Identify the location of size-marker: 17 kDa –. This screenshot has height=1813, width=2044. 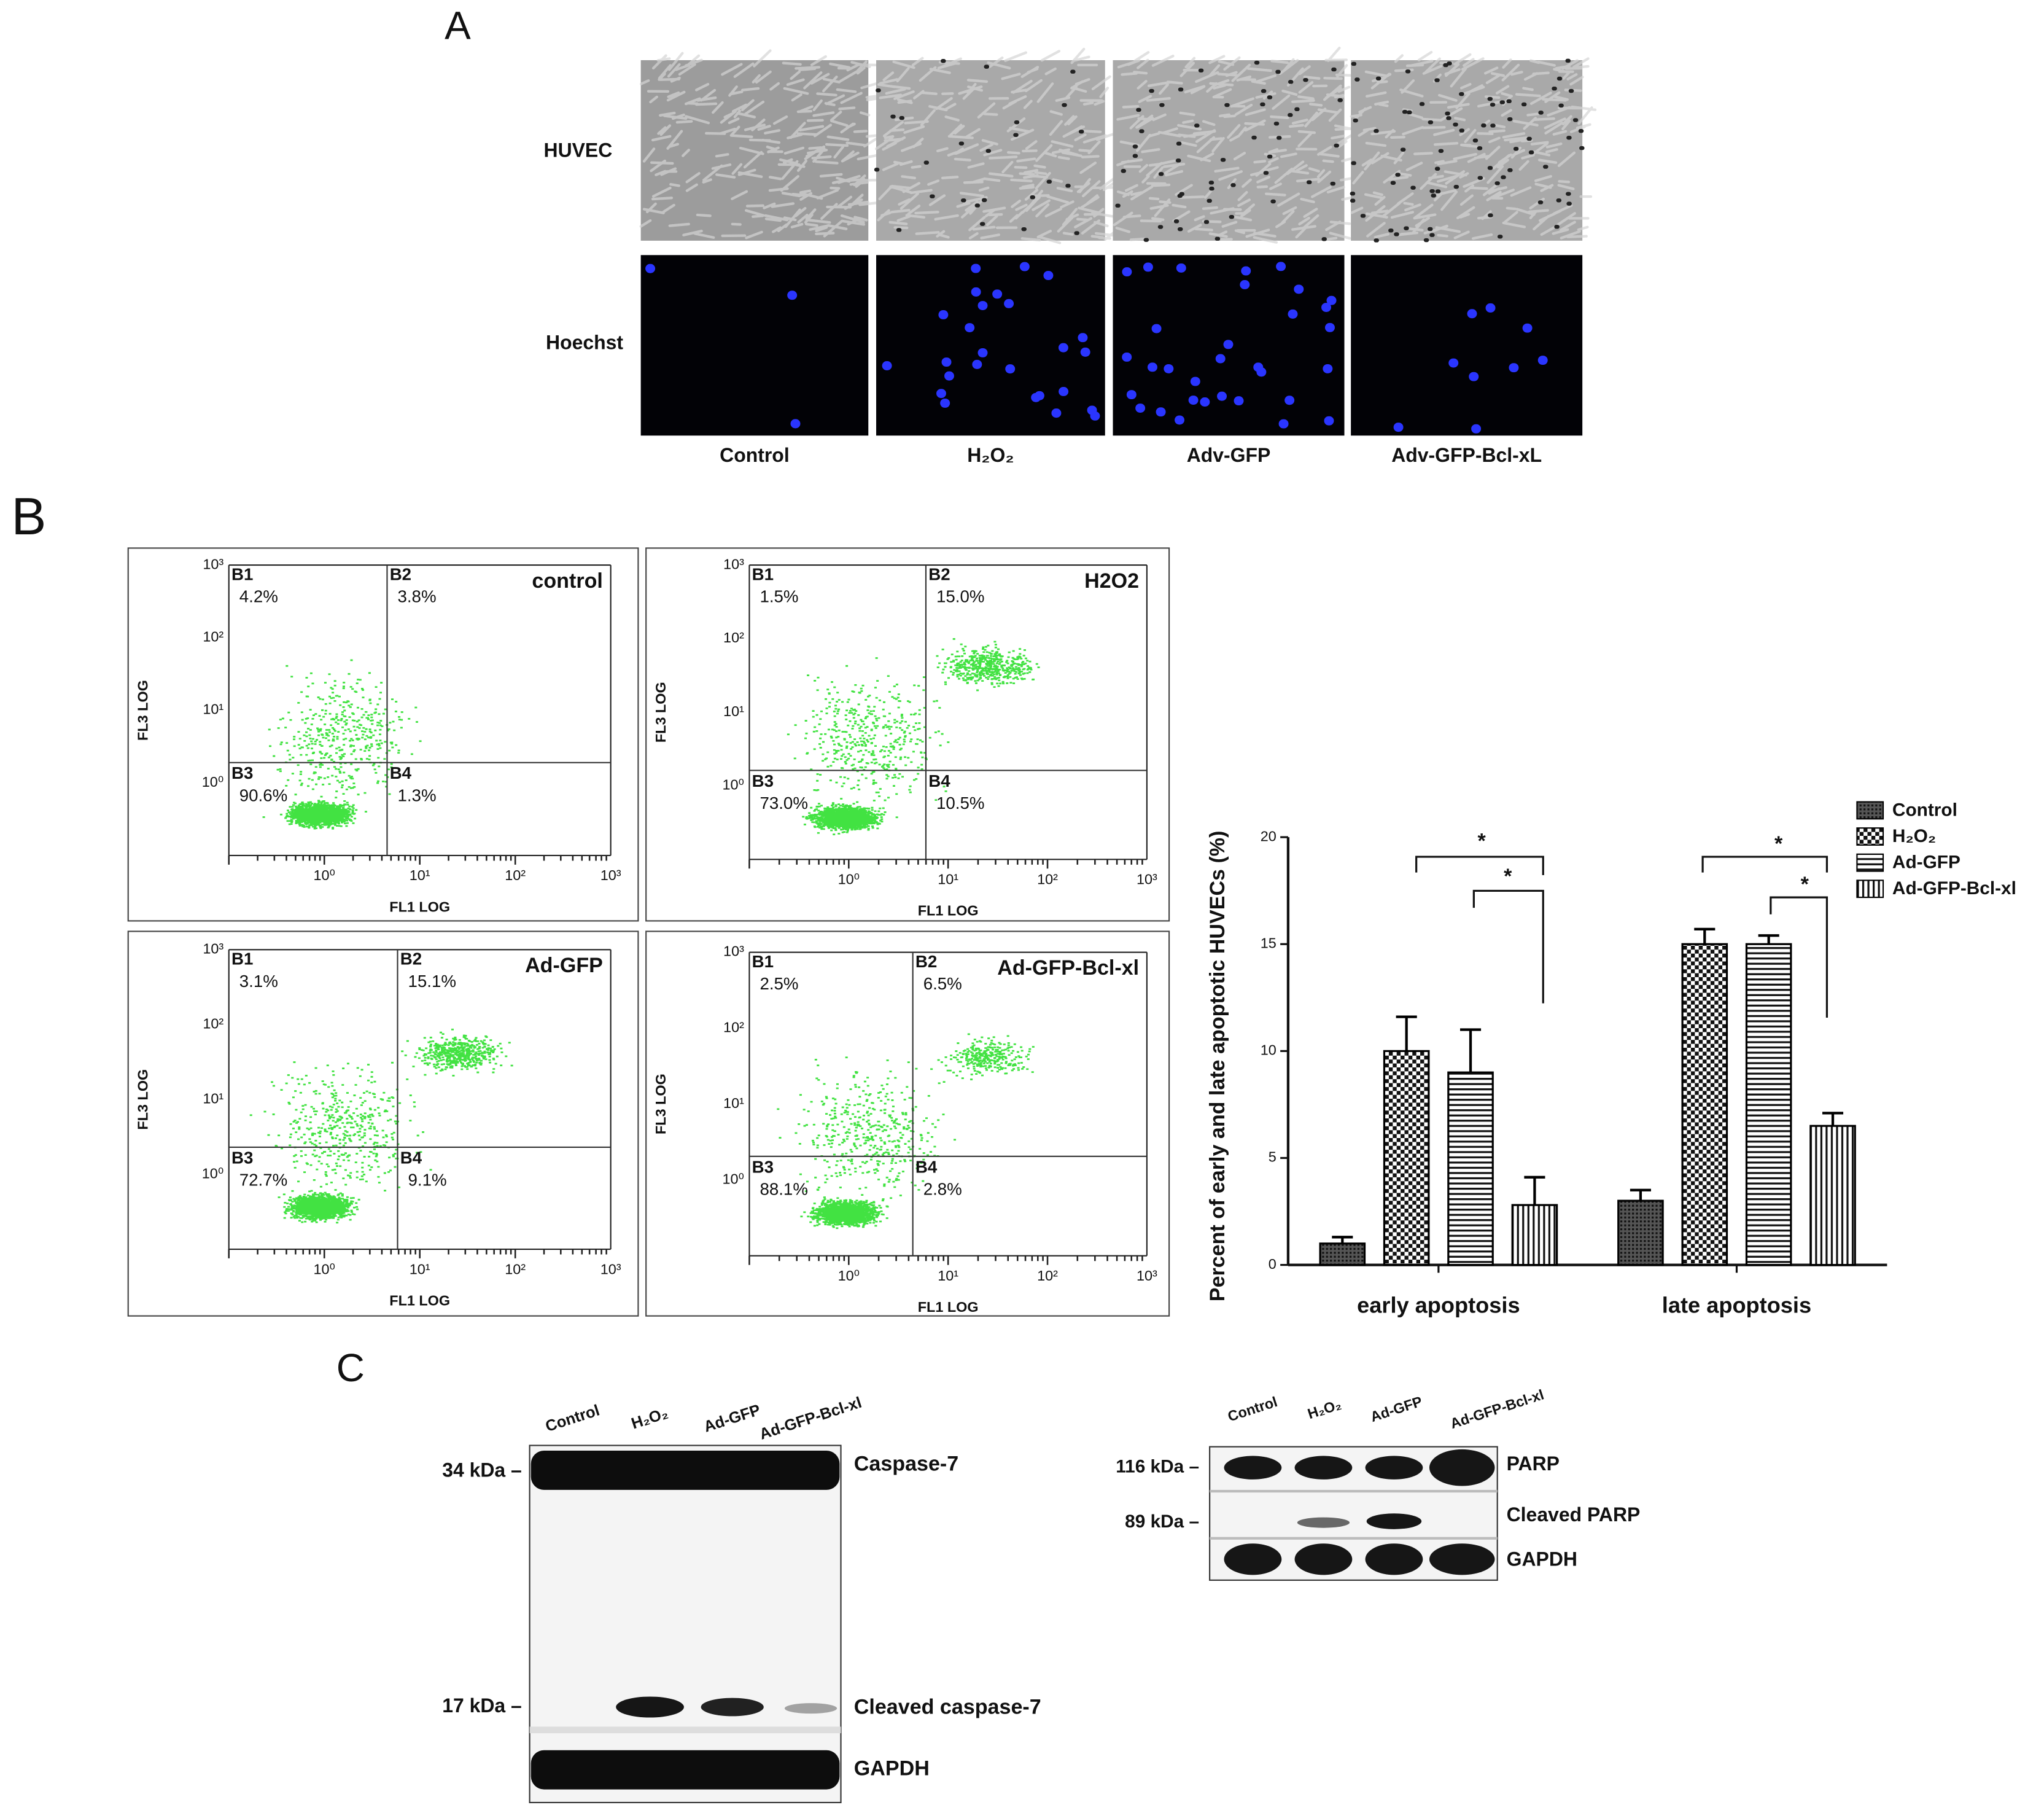
(482, 1706).